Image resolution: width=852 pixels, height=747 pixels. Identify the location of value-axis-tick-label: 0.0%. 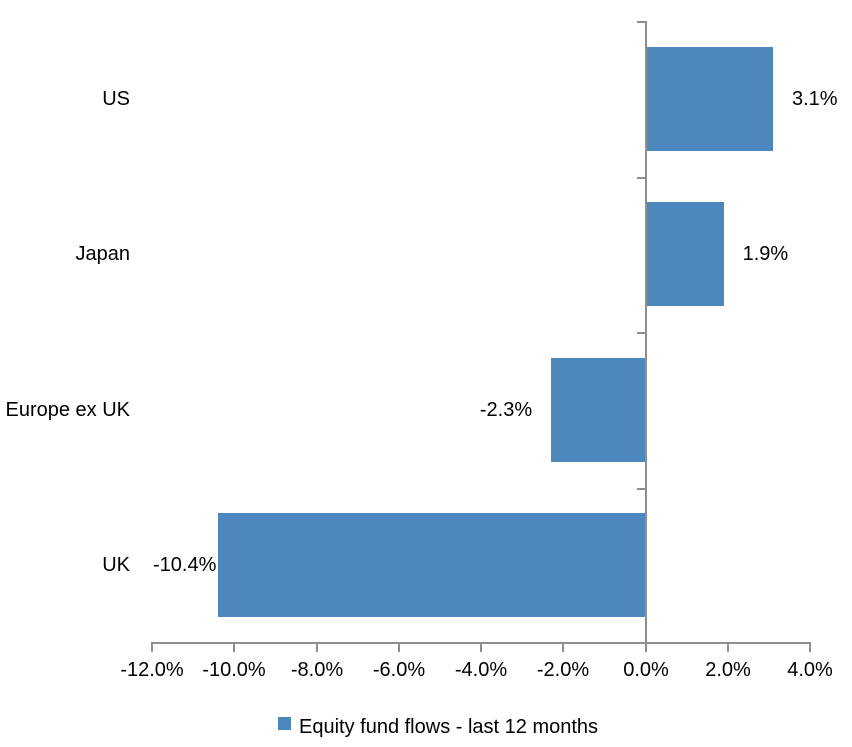
(646, 670).